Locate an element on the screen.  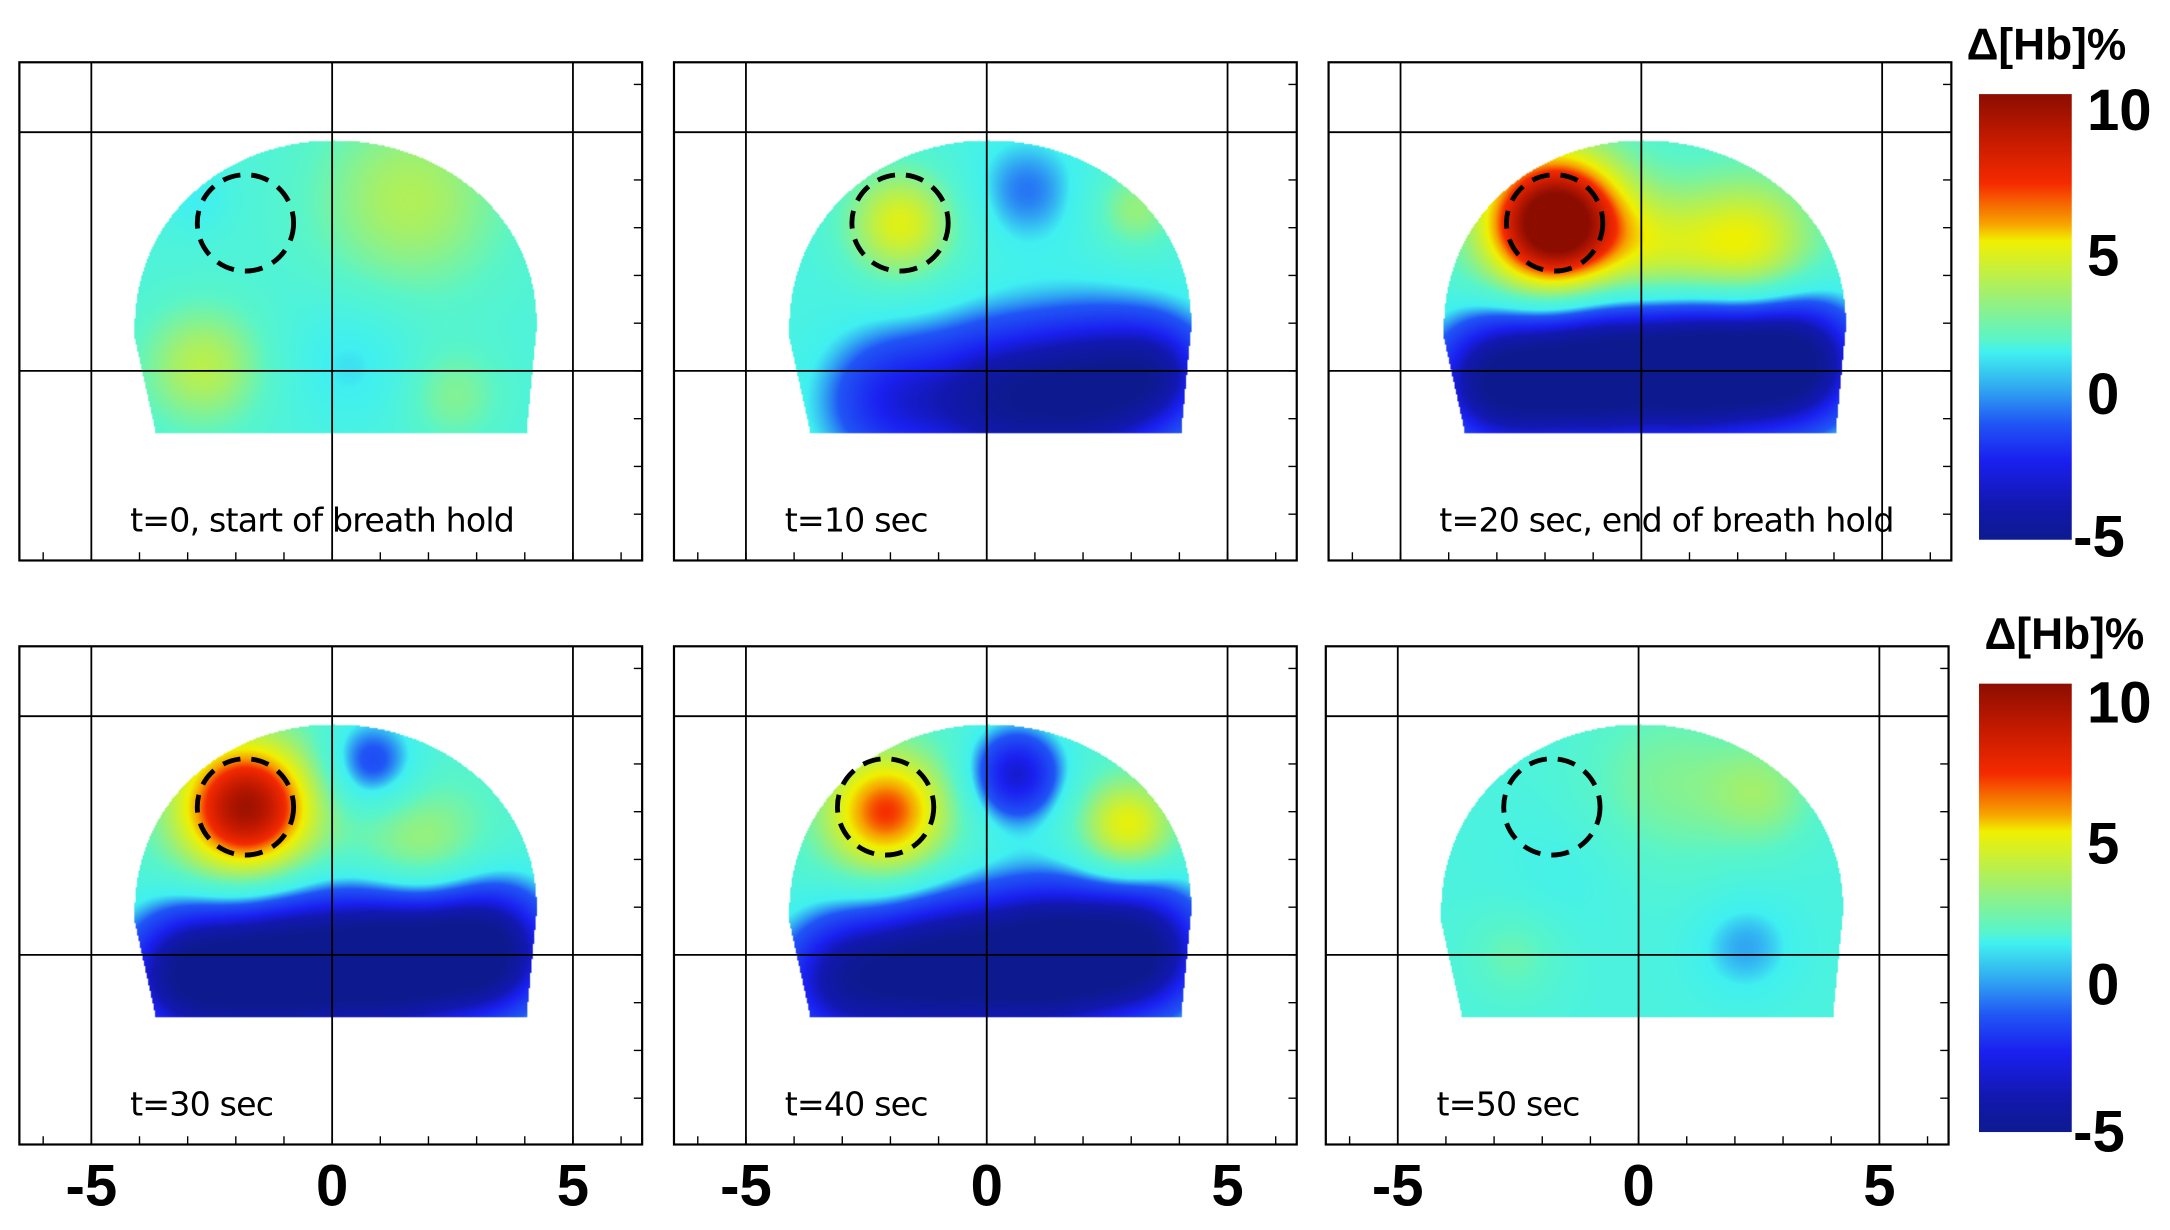
colorbar-title-top: Δ[Hb]% is located at coordinates (2046, 44).